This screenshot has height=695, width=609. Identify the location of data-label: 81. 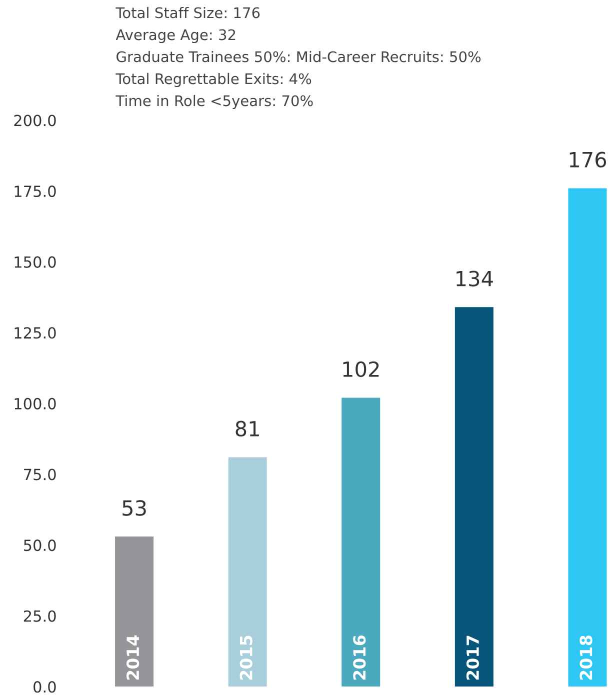
(247, 428).